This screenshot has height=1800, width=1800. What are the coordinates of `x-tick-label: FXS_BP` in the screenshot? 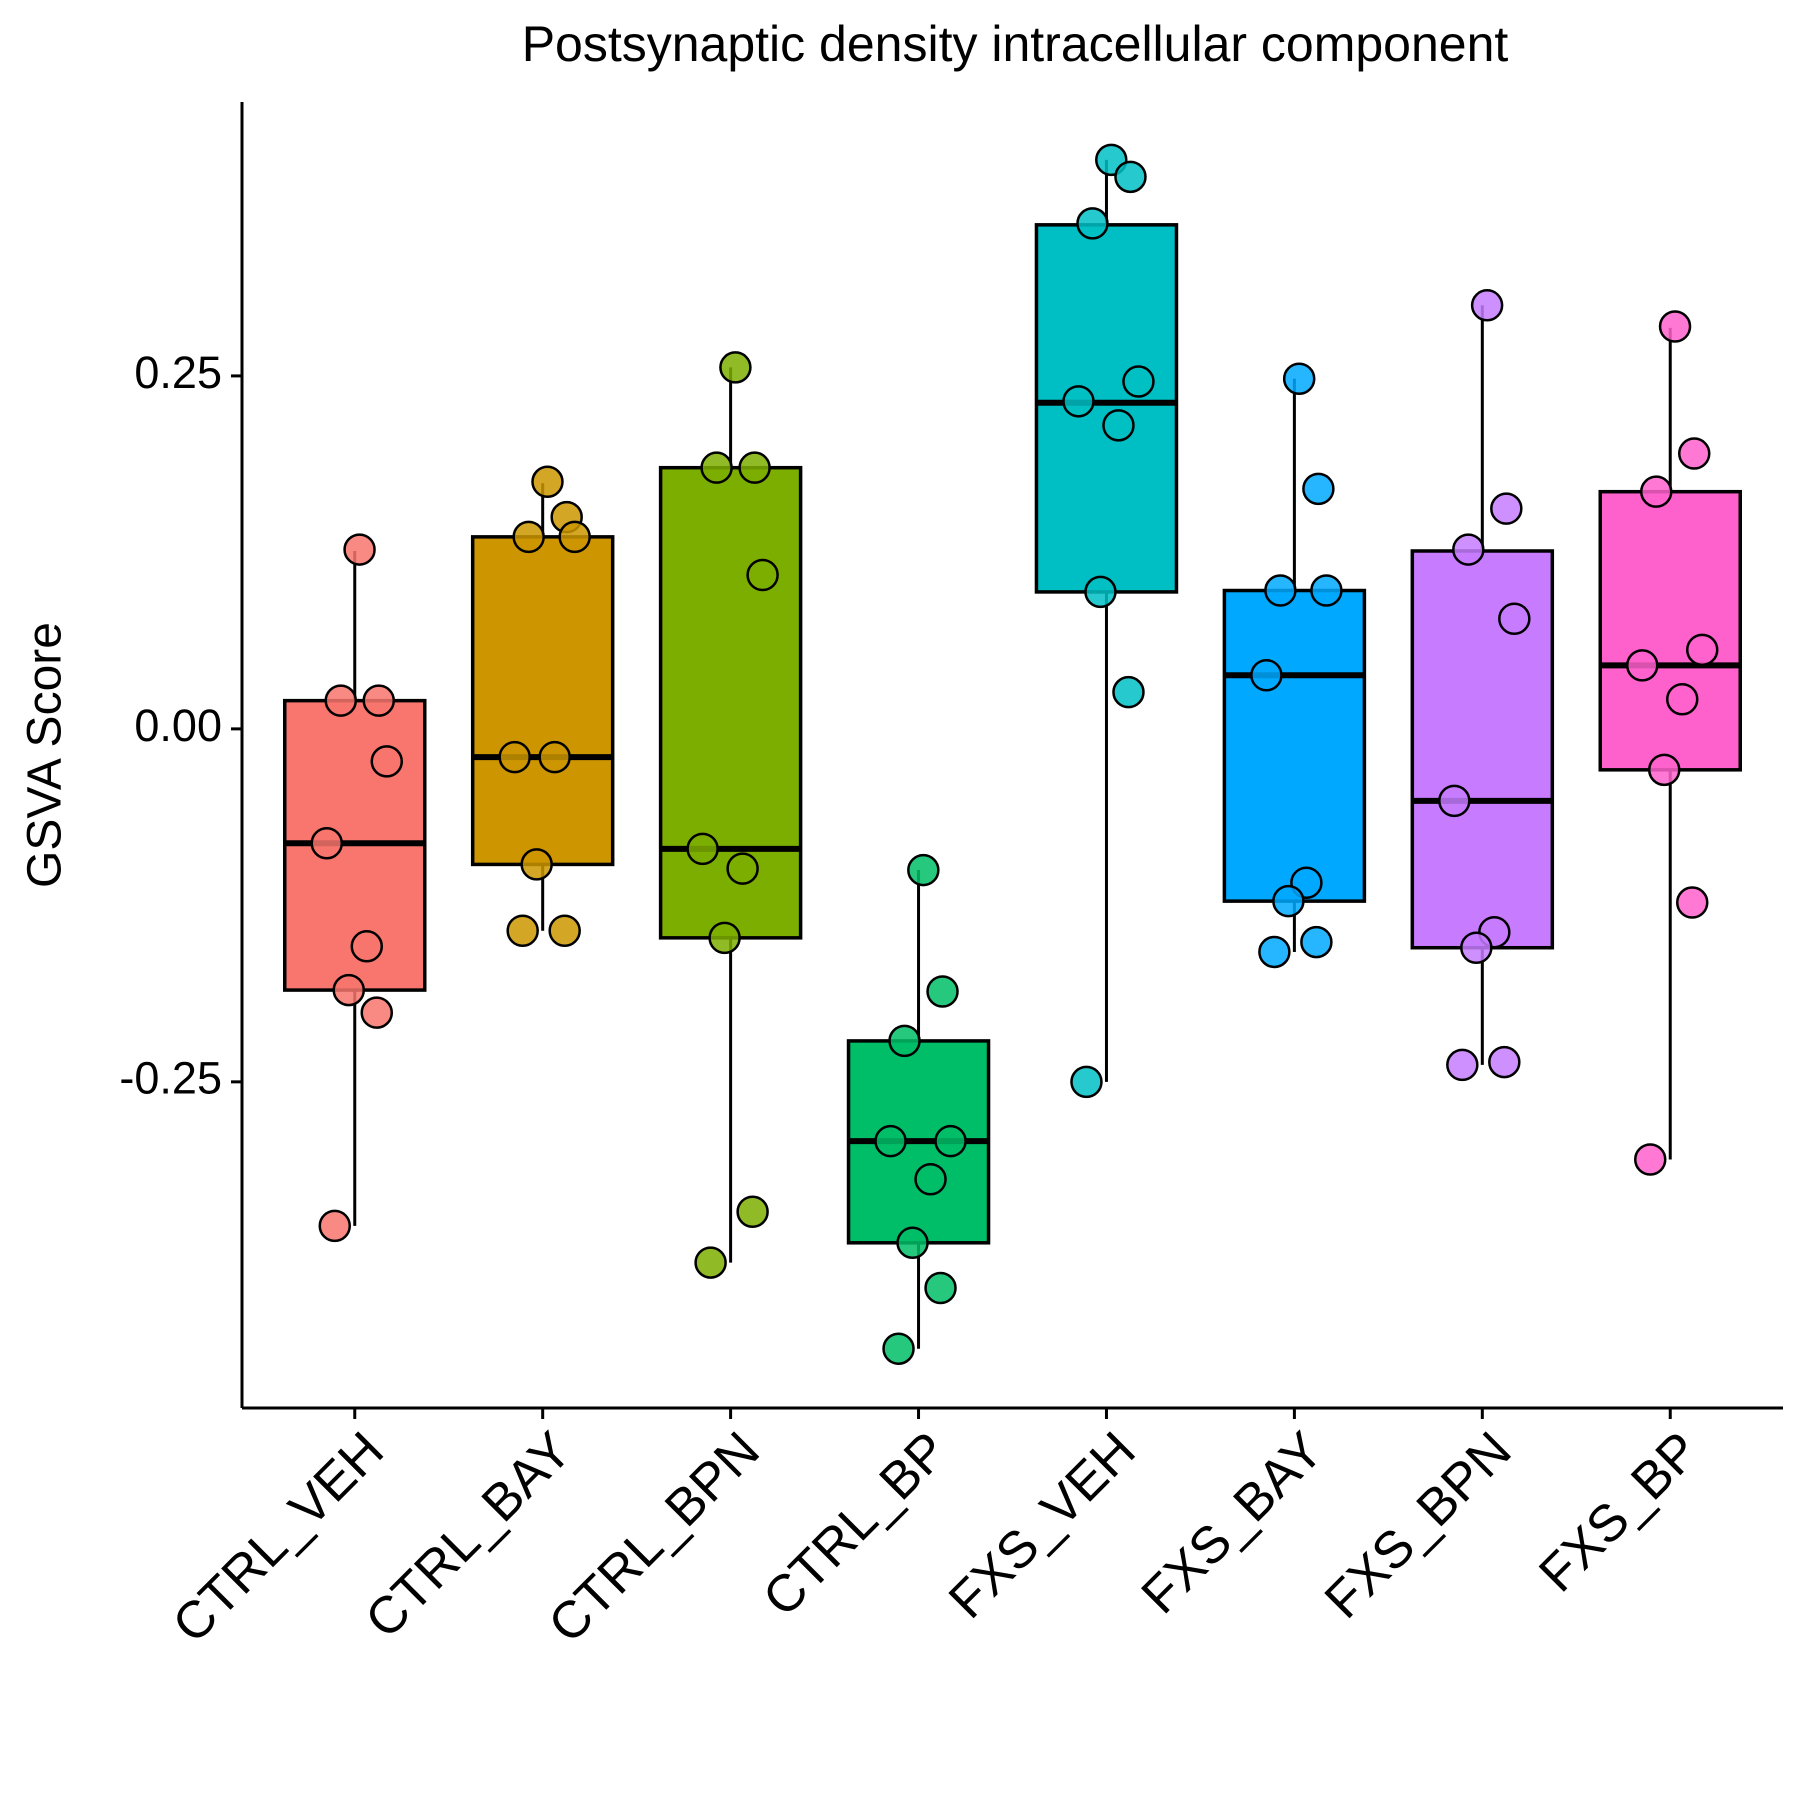 It's located at (1619, 1512).